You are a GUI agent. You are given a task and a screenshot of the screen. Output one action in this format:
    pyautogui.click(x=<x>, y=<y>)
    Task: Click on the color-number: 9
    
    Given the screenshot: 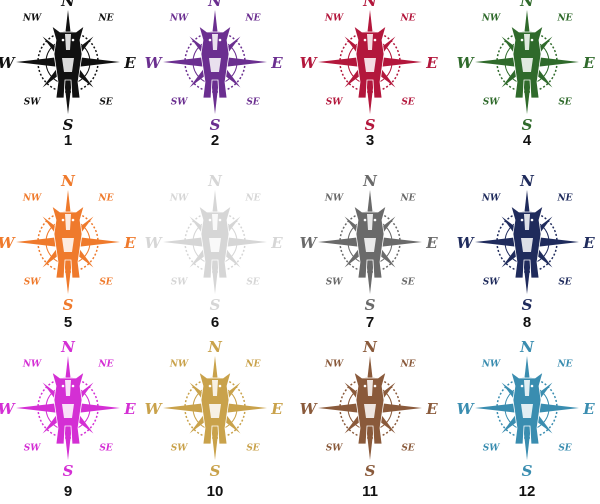 What is the action you would take?
    pyautogui.click(x=68, y=491)
    